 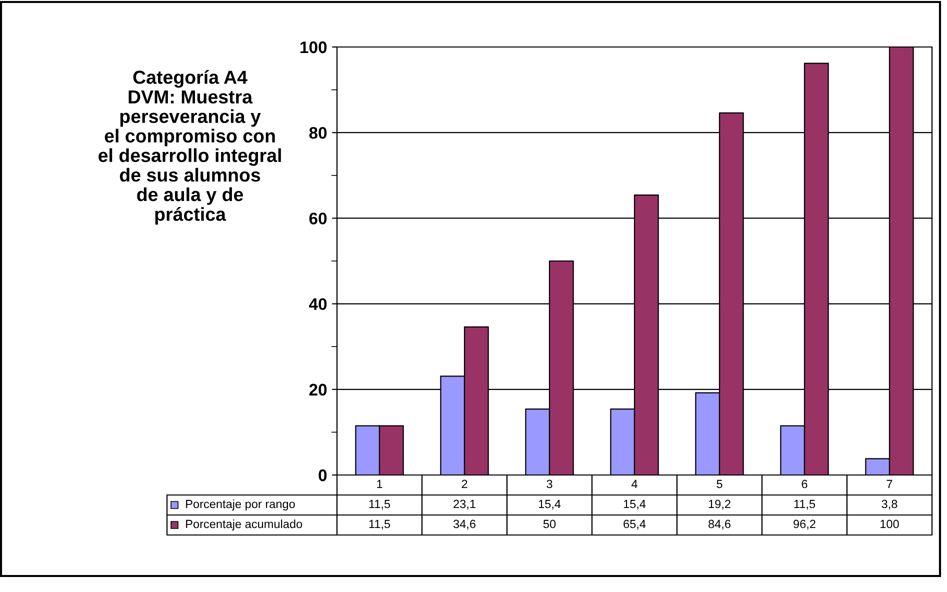 I want to click on x-tick-label: 7, so click(x=889, y=484).